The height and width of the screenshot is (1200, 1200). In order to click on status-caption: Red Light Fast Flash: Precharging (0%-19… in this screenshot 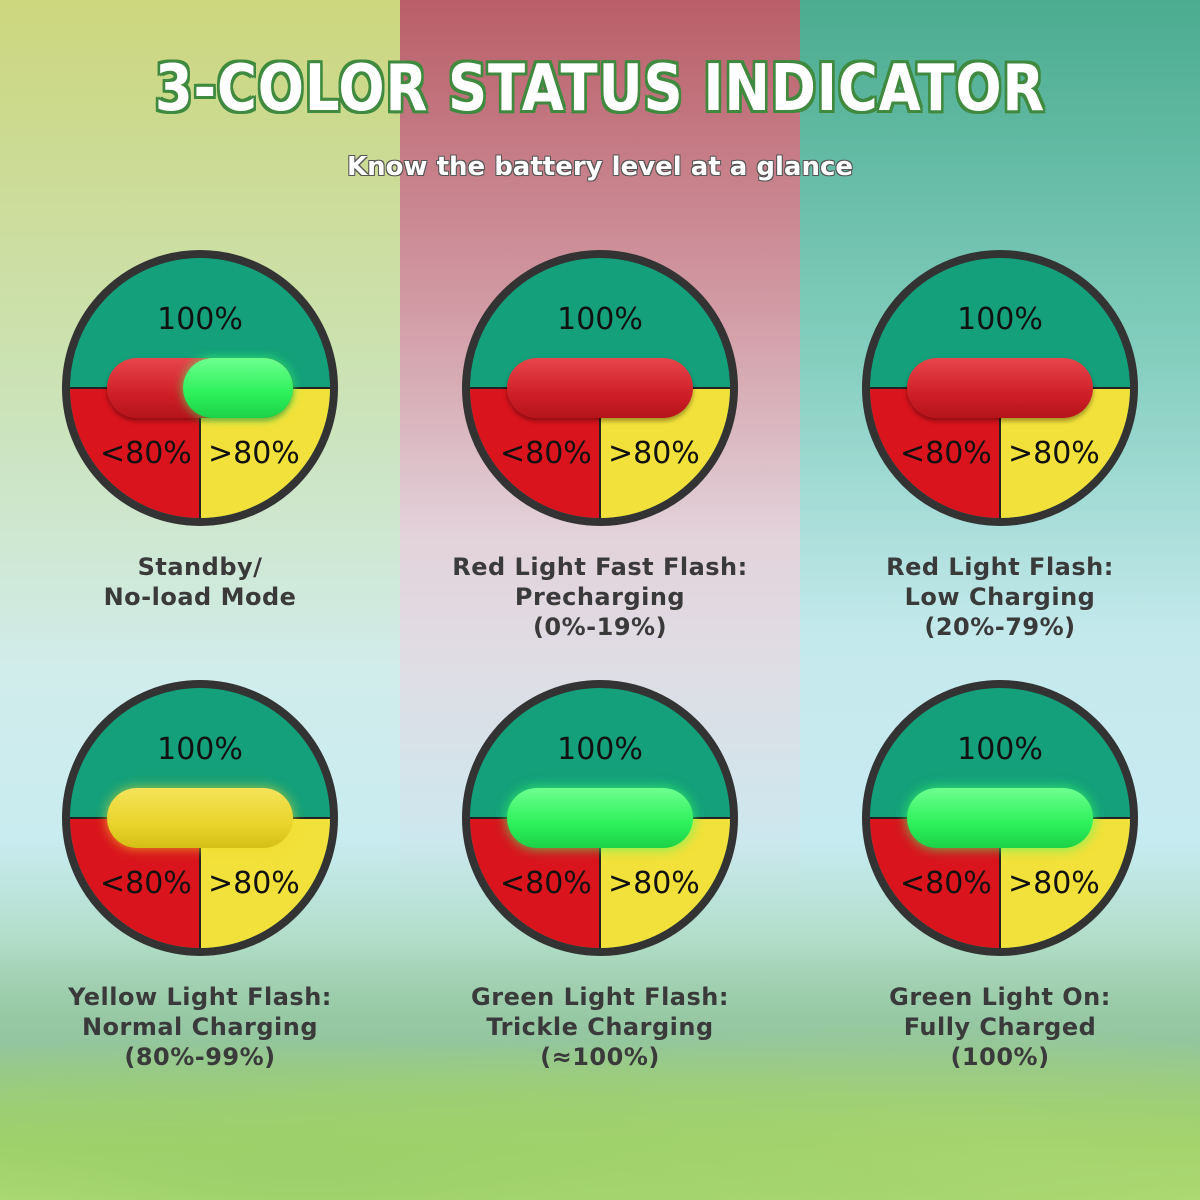, I will do `click(600, 597)`.